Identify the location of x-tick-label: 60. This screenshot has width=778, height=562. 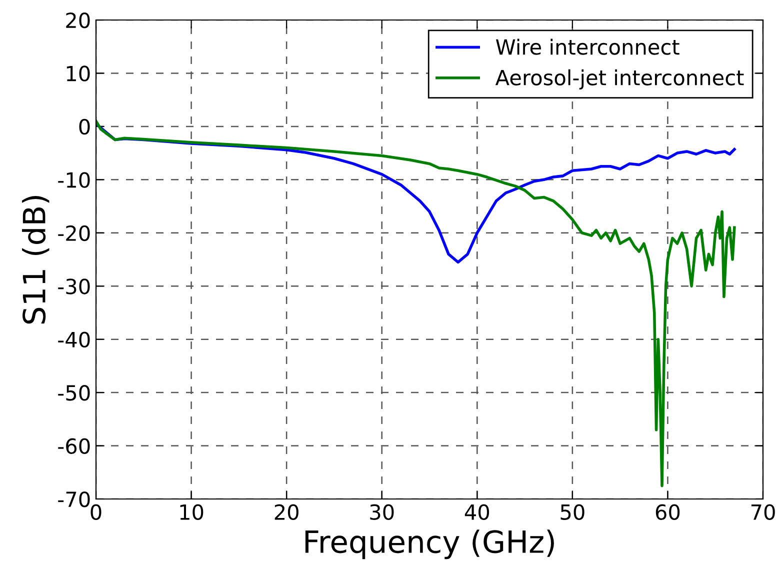
(668, 512).